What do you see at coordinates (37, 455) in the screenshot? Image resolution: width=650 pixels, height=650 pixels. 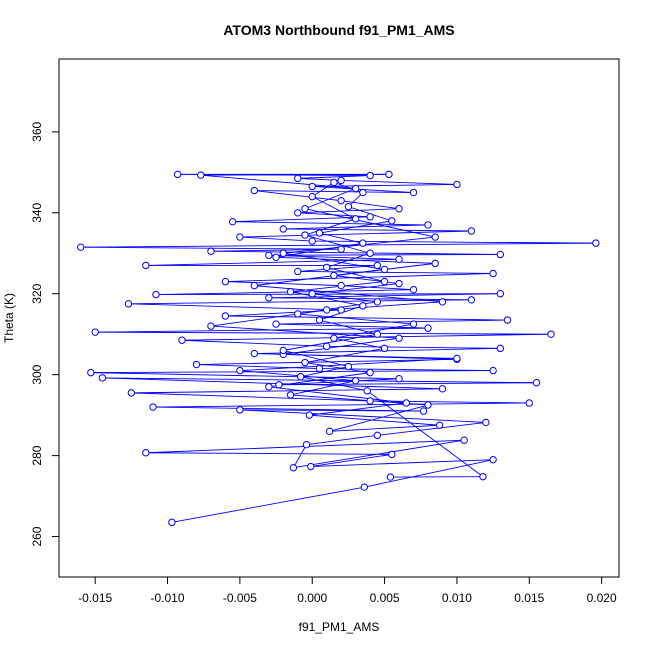 I see `y-tick-label: 280` at bounding box center [37, 455].